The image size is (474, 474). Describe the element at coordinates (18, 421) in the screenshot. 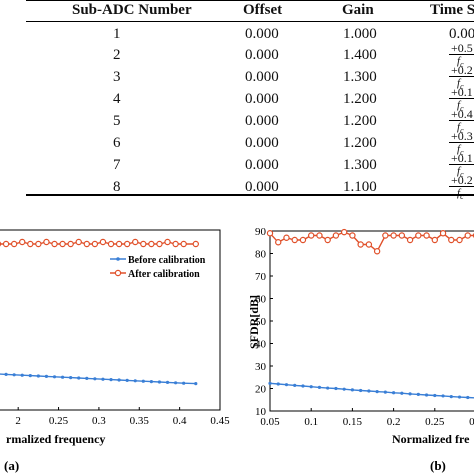

I see `x-tick-label: 2` at that location.